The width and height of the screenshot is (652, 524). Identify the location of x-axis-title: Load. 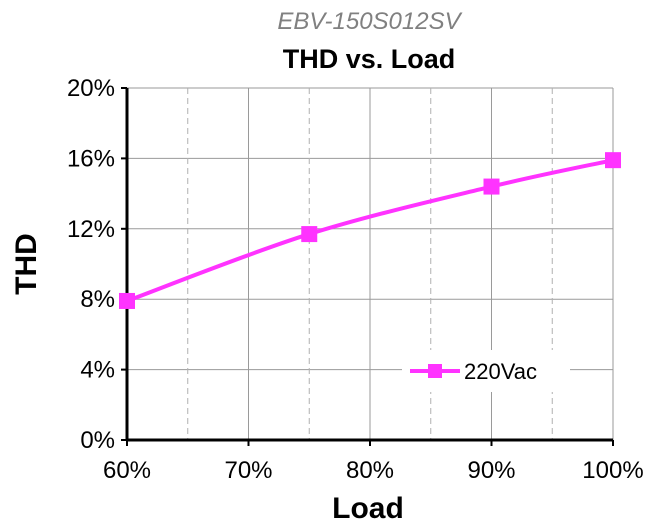
(368, 508).